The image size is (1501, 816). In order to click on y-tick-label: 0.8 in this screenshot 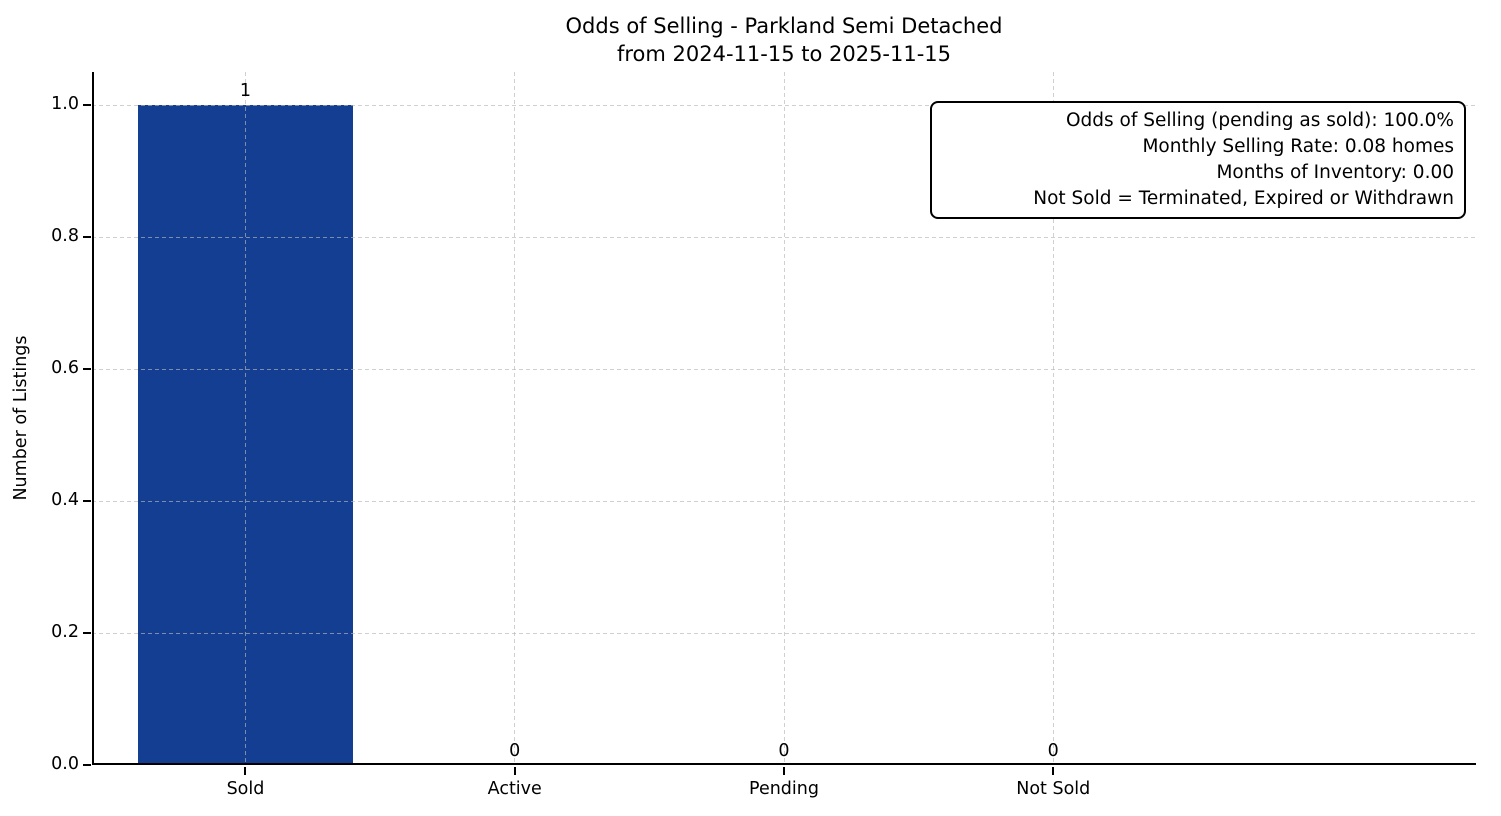, I will do `click(65, 236)`.